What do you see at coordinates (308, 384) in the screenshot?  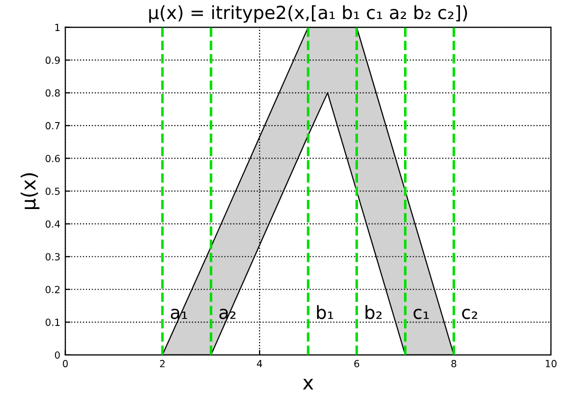 I see `x-axis-title: x` at bounding box center [308, 384].